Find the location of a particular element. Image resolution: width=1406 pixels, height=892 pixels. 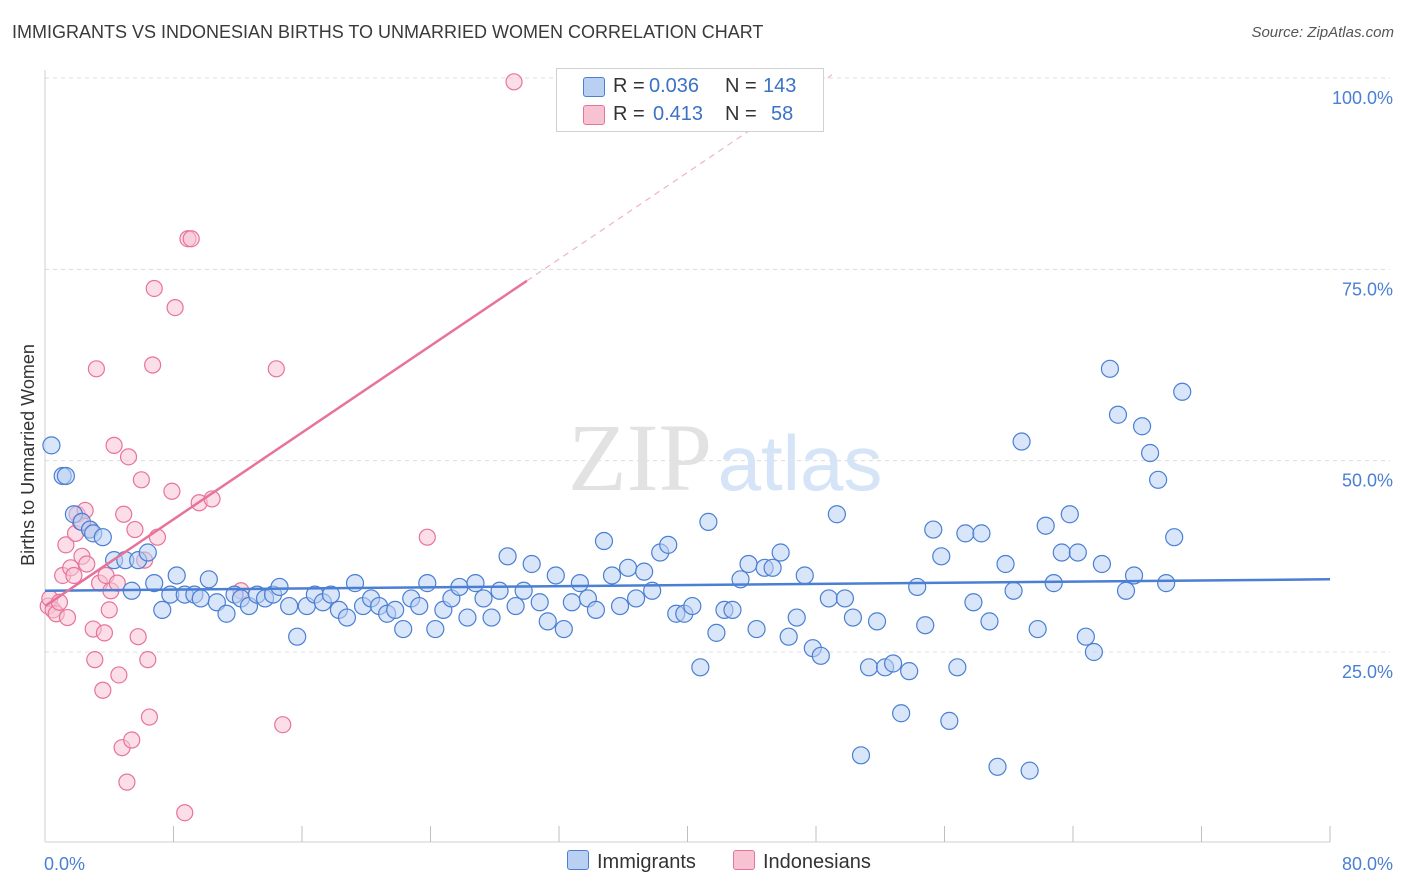

x-tick-labels: 0.0% 80.0% is located at coordinates (718, 864).